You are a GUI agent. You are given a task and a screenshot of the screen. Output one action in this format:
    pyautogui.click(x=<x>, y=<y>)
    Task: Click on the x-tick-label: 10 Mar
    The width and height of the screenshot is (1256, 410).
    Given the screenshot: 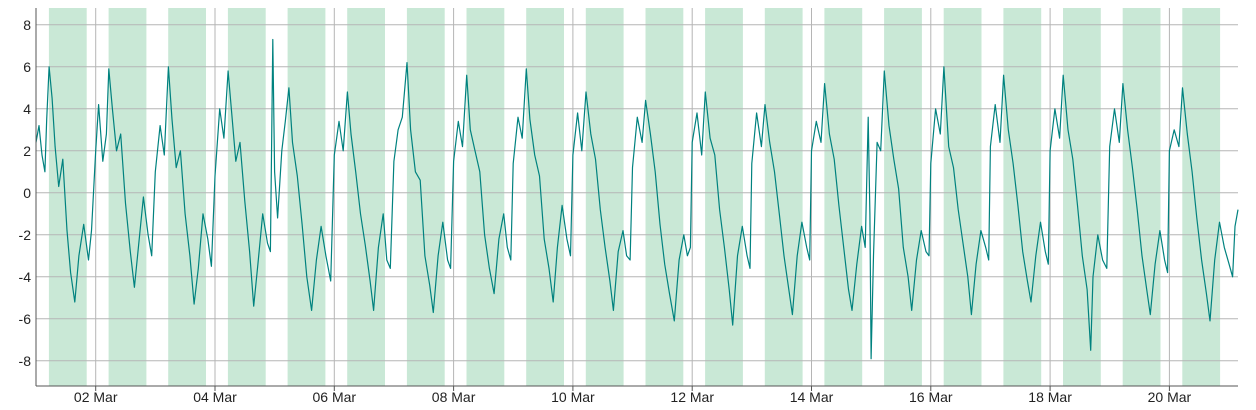 What is the action you would take?
    pyautogui.click(x=573, y=397)
    